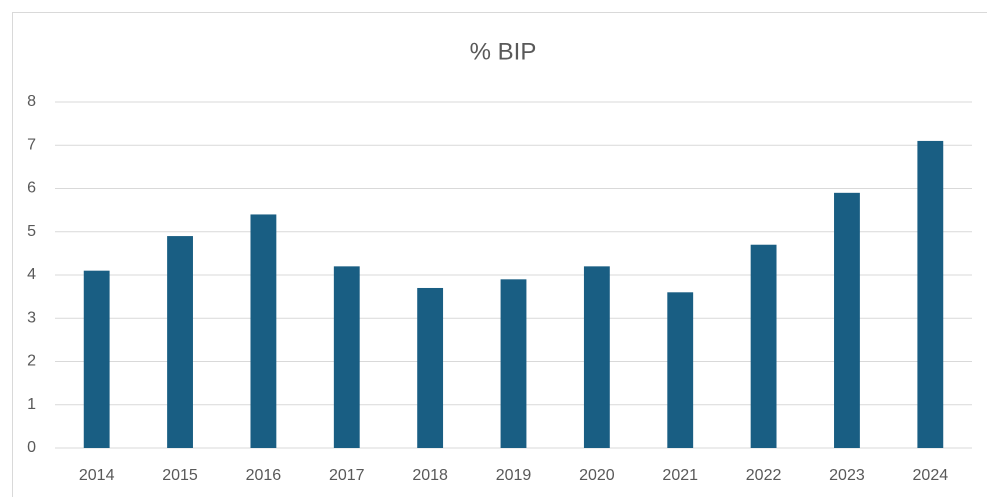 The image size is (987, 497). I want to click on y-tick-label: 3, so click(31, 317).